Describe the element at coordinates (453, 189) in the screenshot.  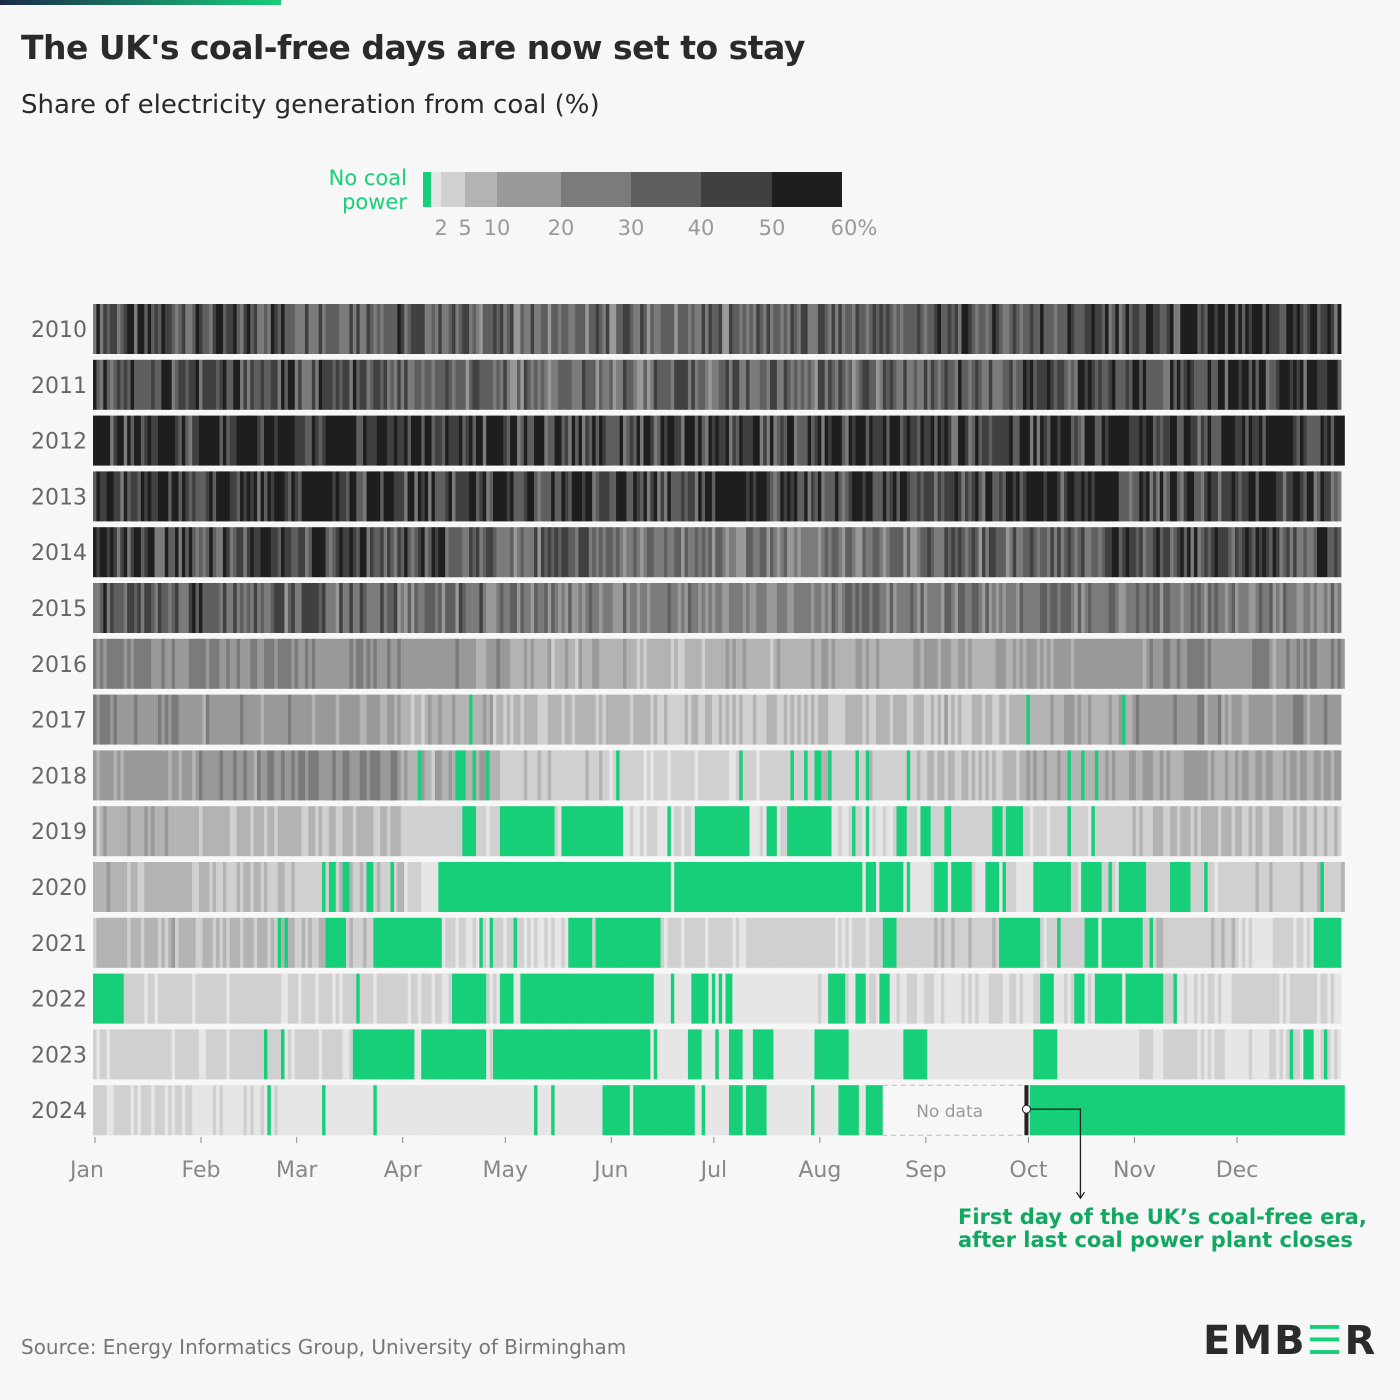
I see `legend-swatch` at that location.